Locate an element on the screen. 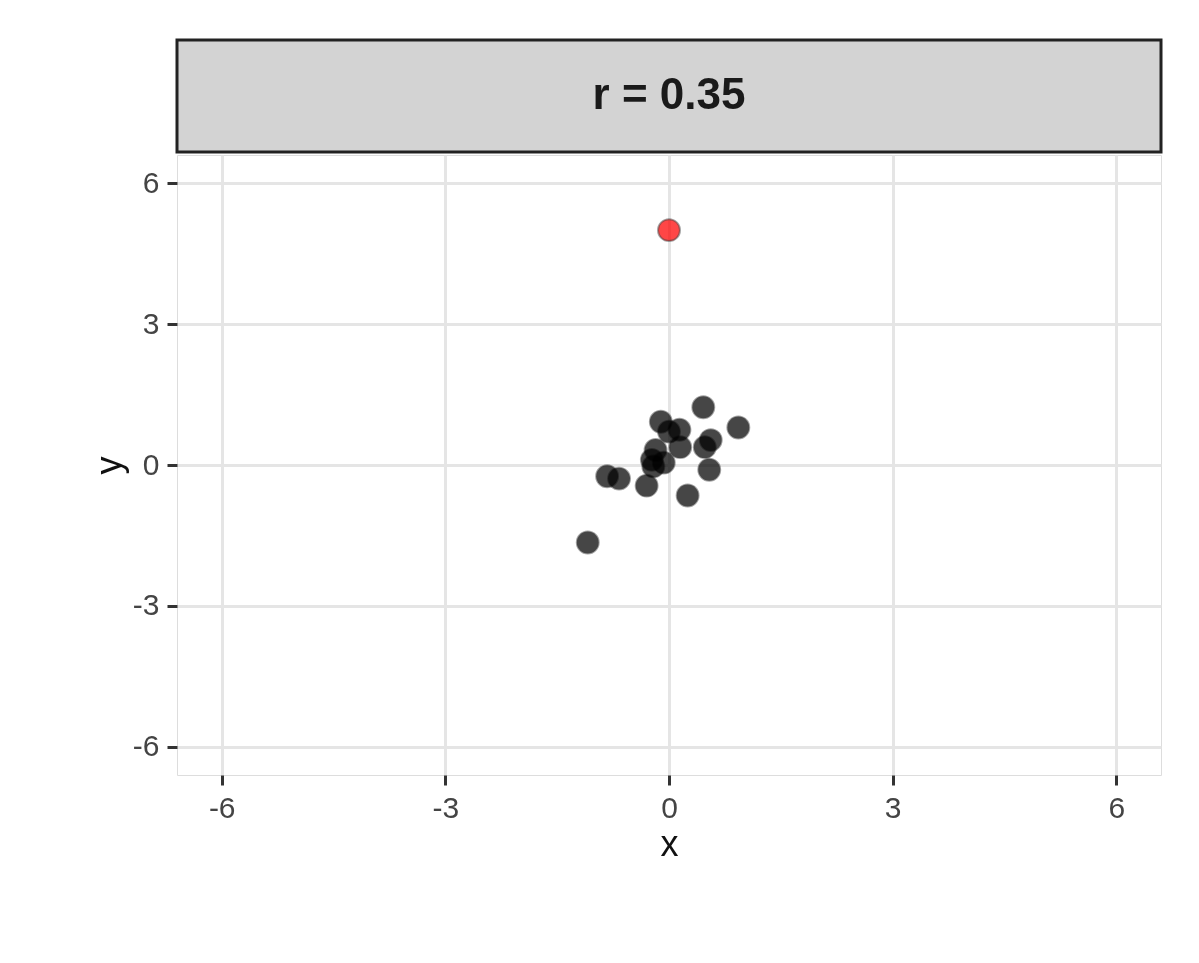 The height and width of the screenshot is (963, 1199). y-axis-title: y is located at coordinates (108, 465).